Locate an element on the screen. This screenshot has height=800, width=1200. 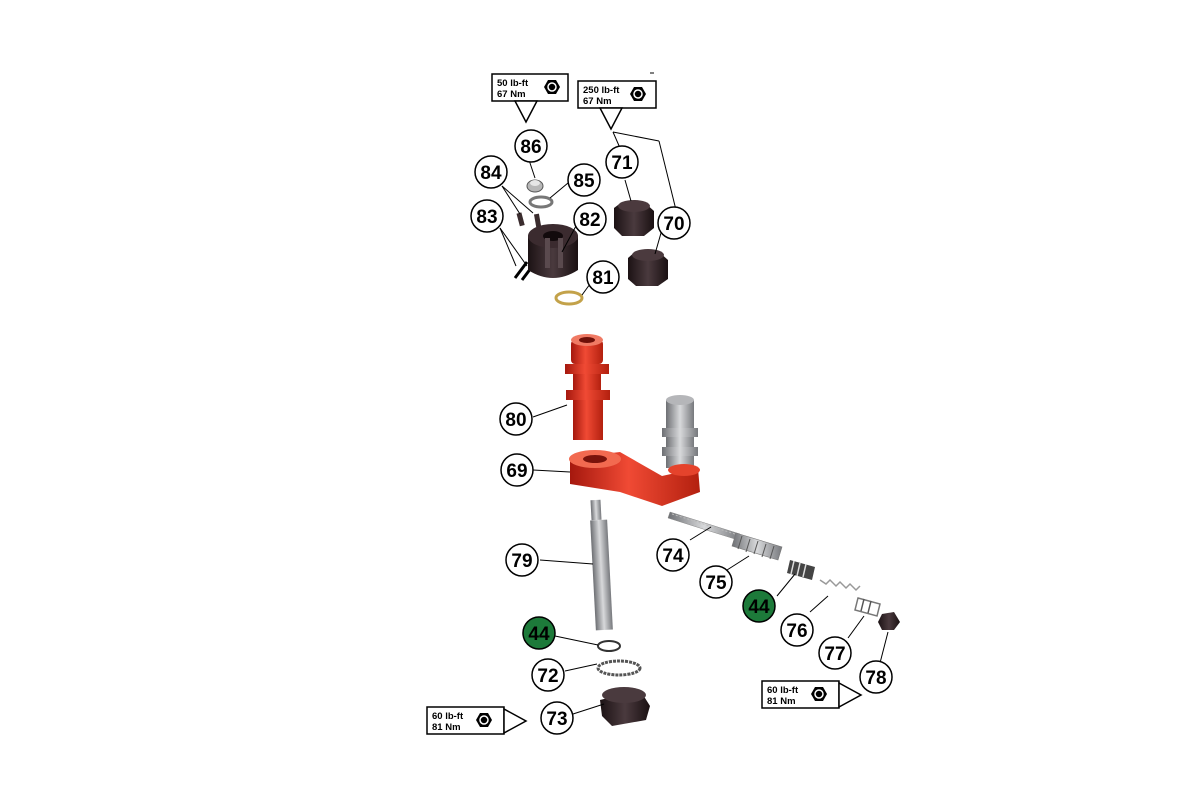
red-stem-part is located at coordinates (587, 387).